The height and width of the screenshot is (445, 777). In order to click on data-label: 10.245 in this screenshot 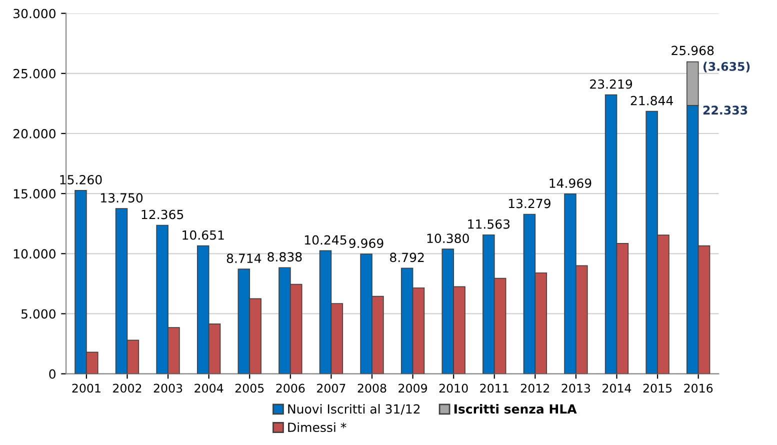, I will do `click(325, 240)`.